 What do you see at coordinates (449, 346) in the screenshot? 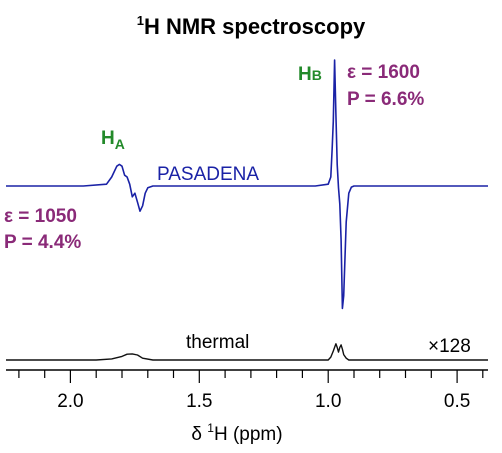
I see `label-scale: ×128` at bounding box center [449, 346].